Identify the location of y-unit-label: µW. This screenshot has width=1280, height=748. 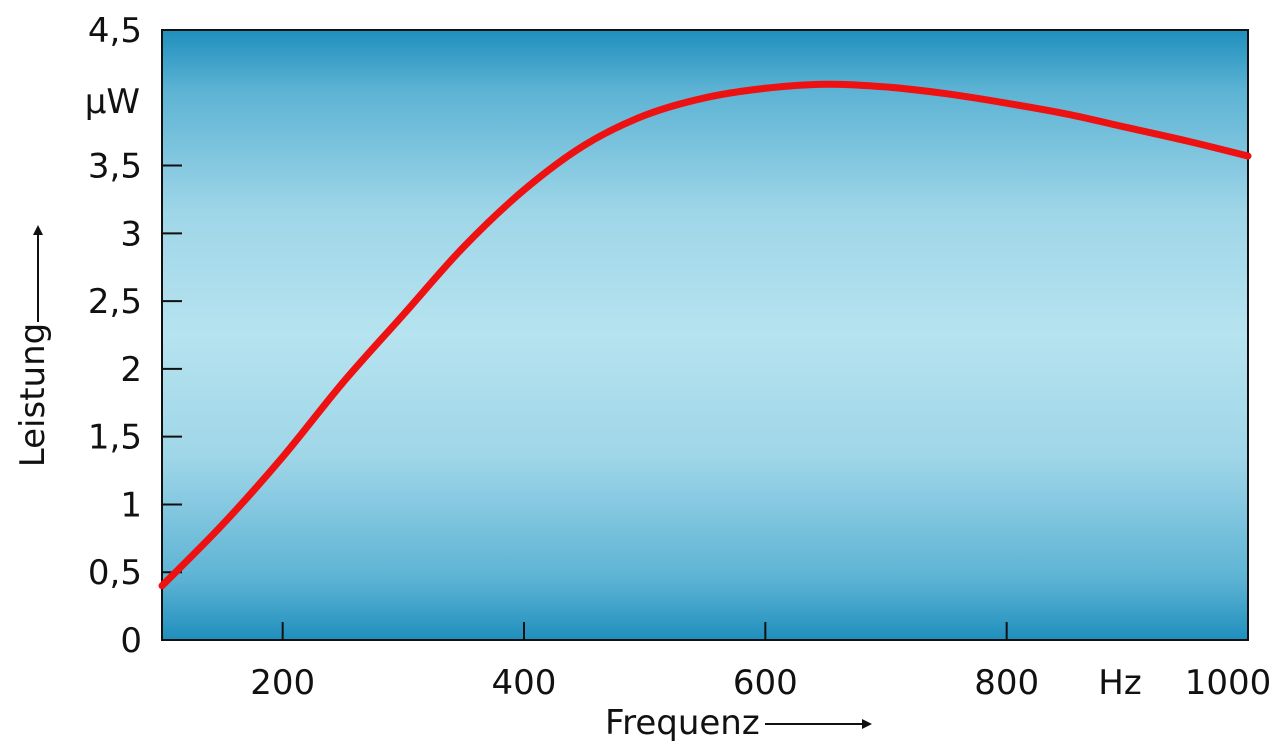
(112, 102).